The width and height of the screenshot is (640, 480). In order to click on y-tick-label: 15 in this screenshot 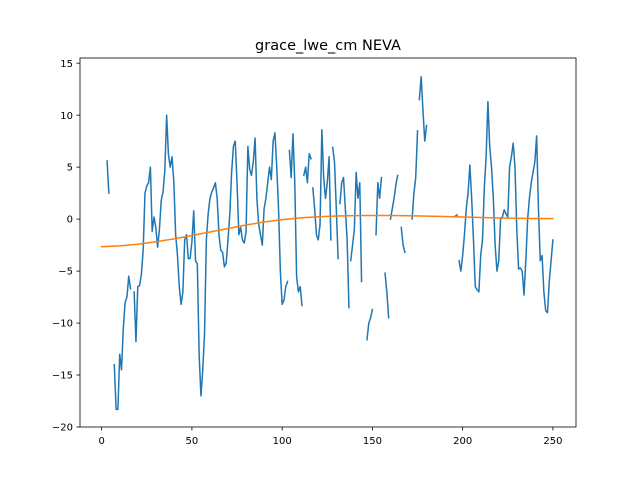, I will do `click(66, 64)`.